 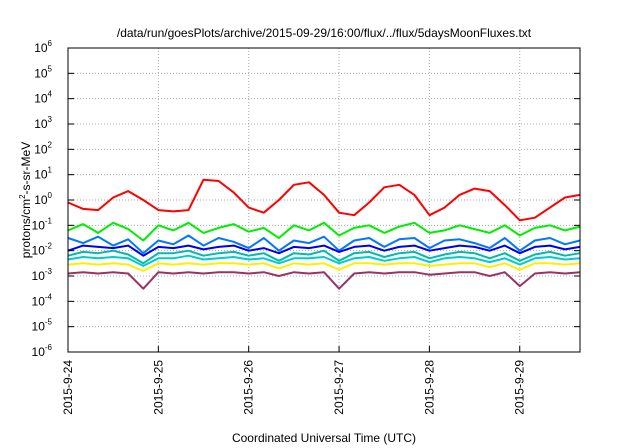 I want to click on x-tick-label: 2015-9-29, so click(x=520, y=387).